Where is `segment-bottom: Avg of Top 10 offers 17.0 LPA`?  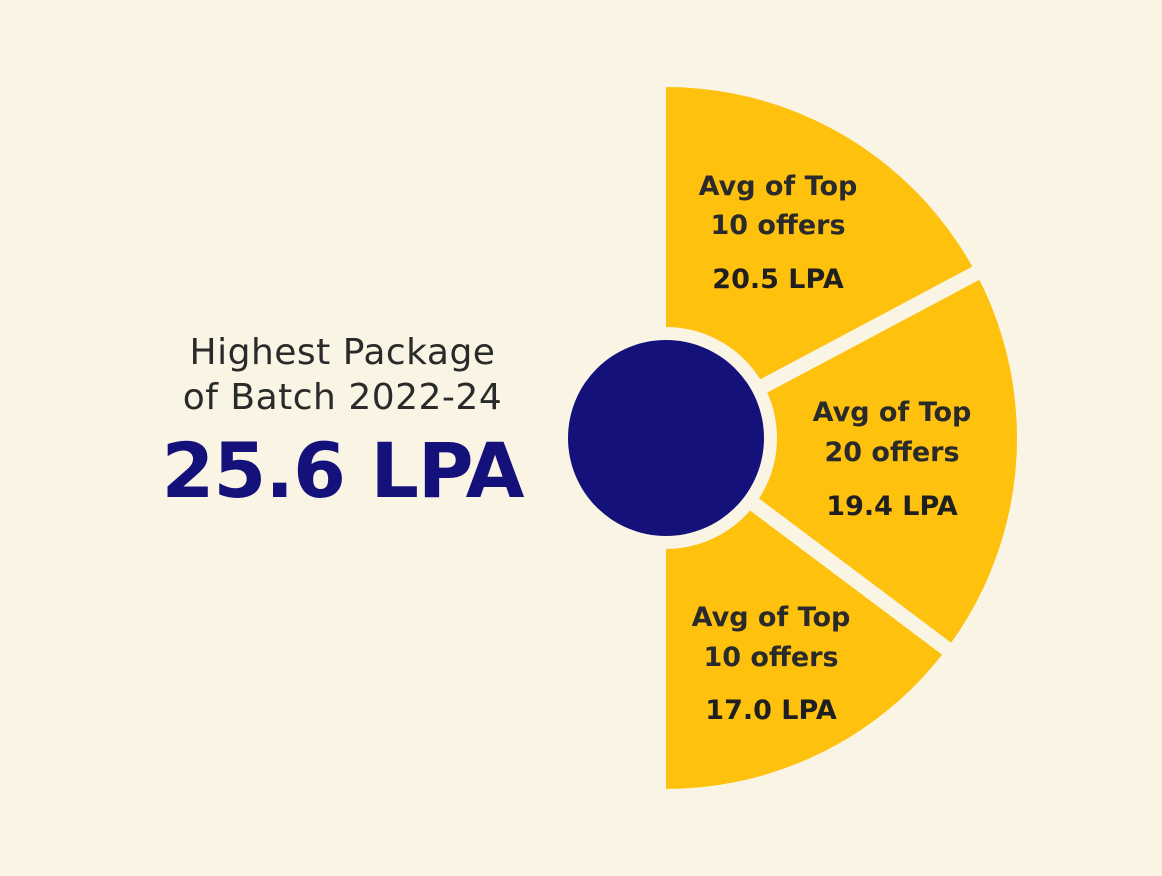 segment-bottom: Avg of Top 10 offers 17.0 LPA is located at coordinates (771, 664).